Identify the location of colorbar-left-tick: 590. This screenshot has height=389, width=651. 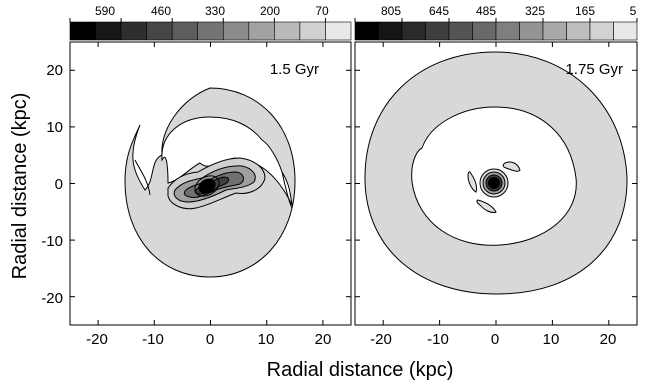
(105, 11).